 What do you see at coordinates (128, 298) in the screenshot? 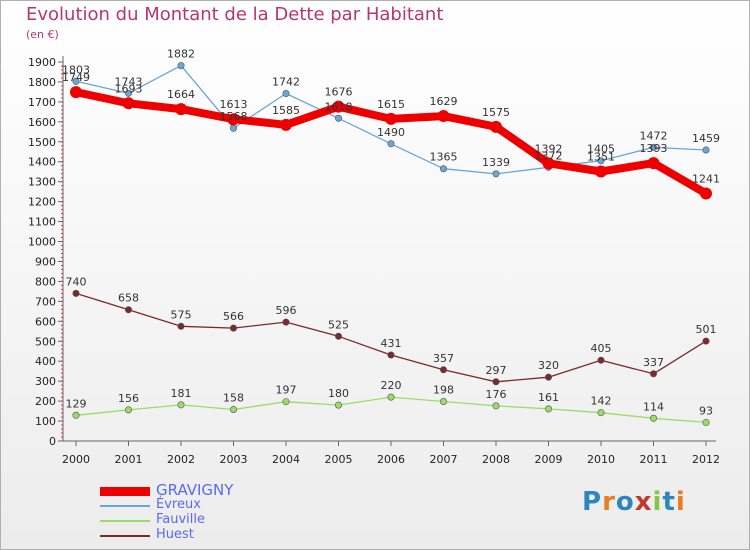
I see `data-label-huest: 658` at bounding box center [128, 298].